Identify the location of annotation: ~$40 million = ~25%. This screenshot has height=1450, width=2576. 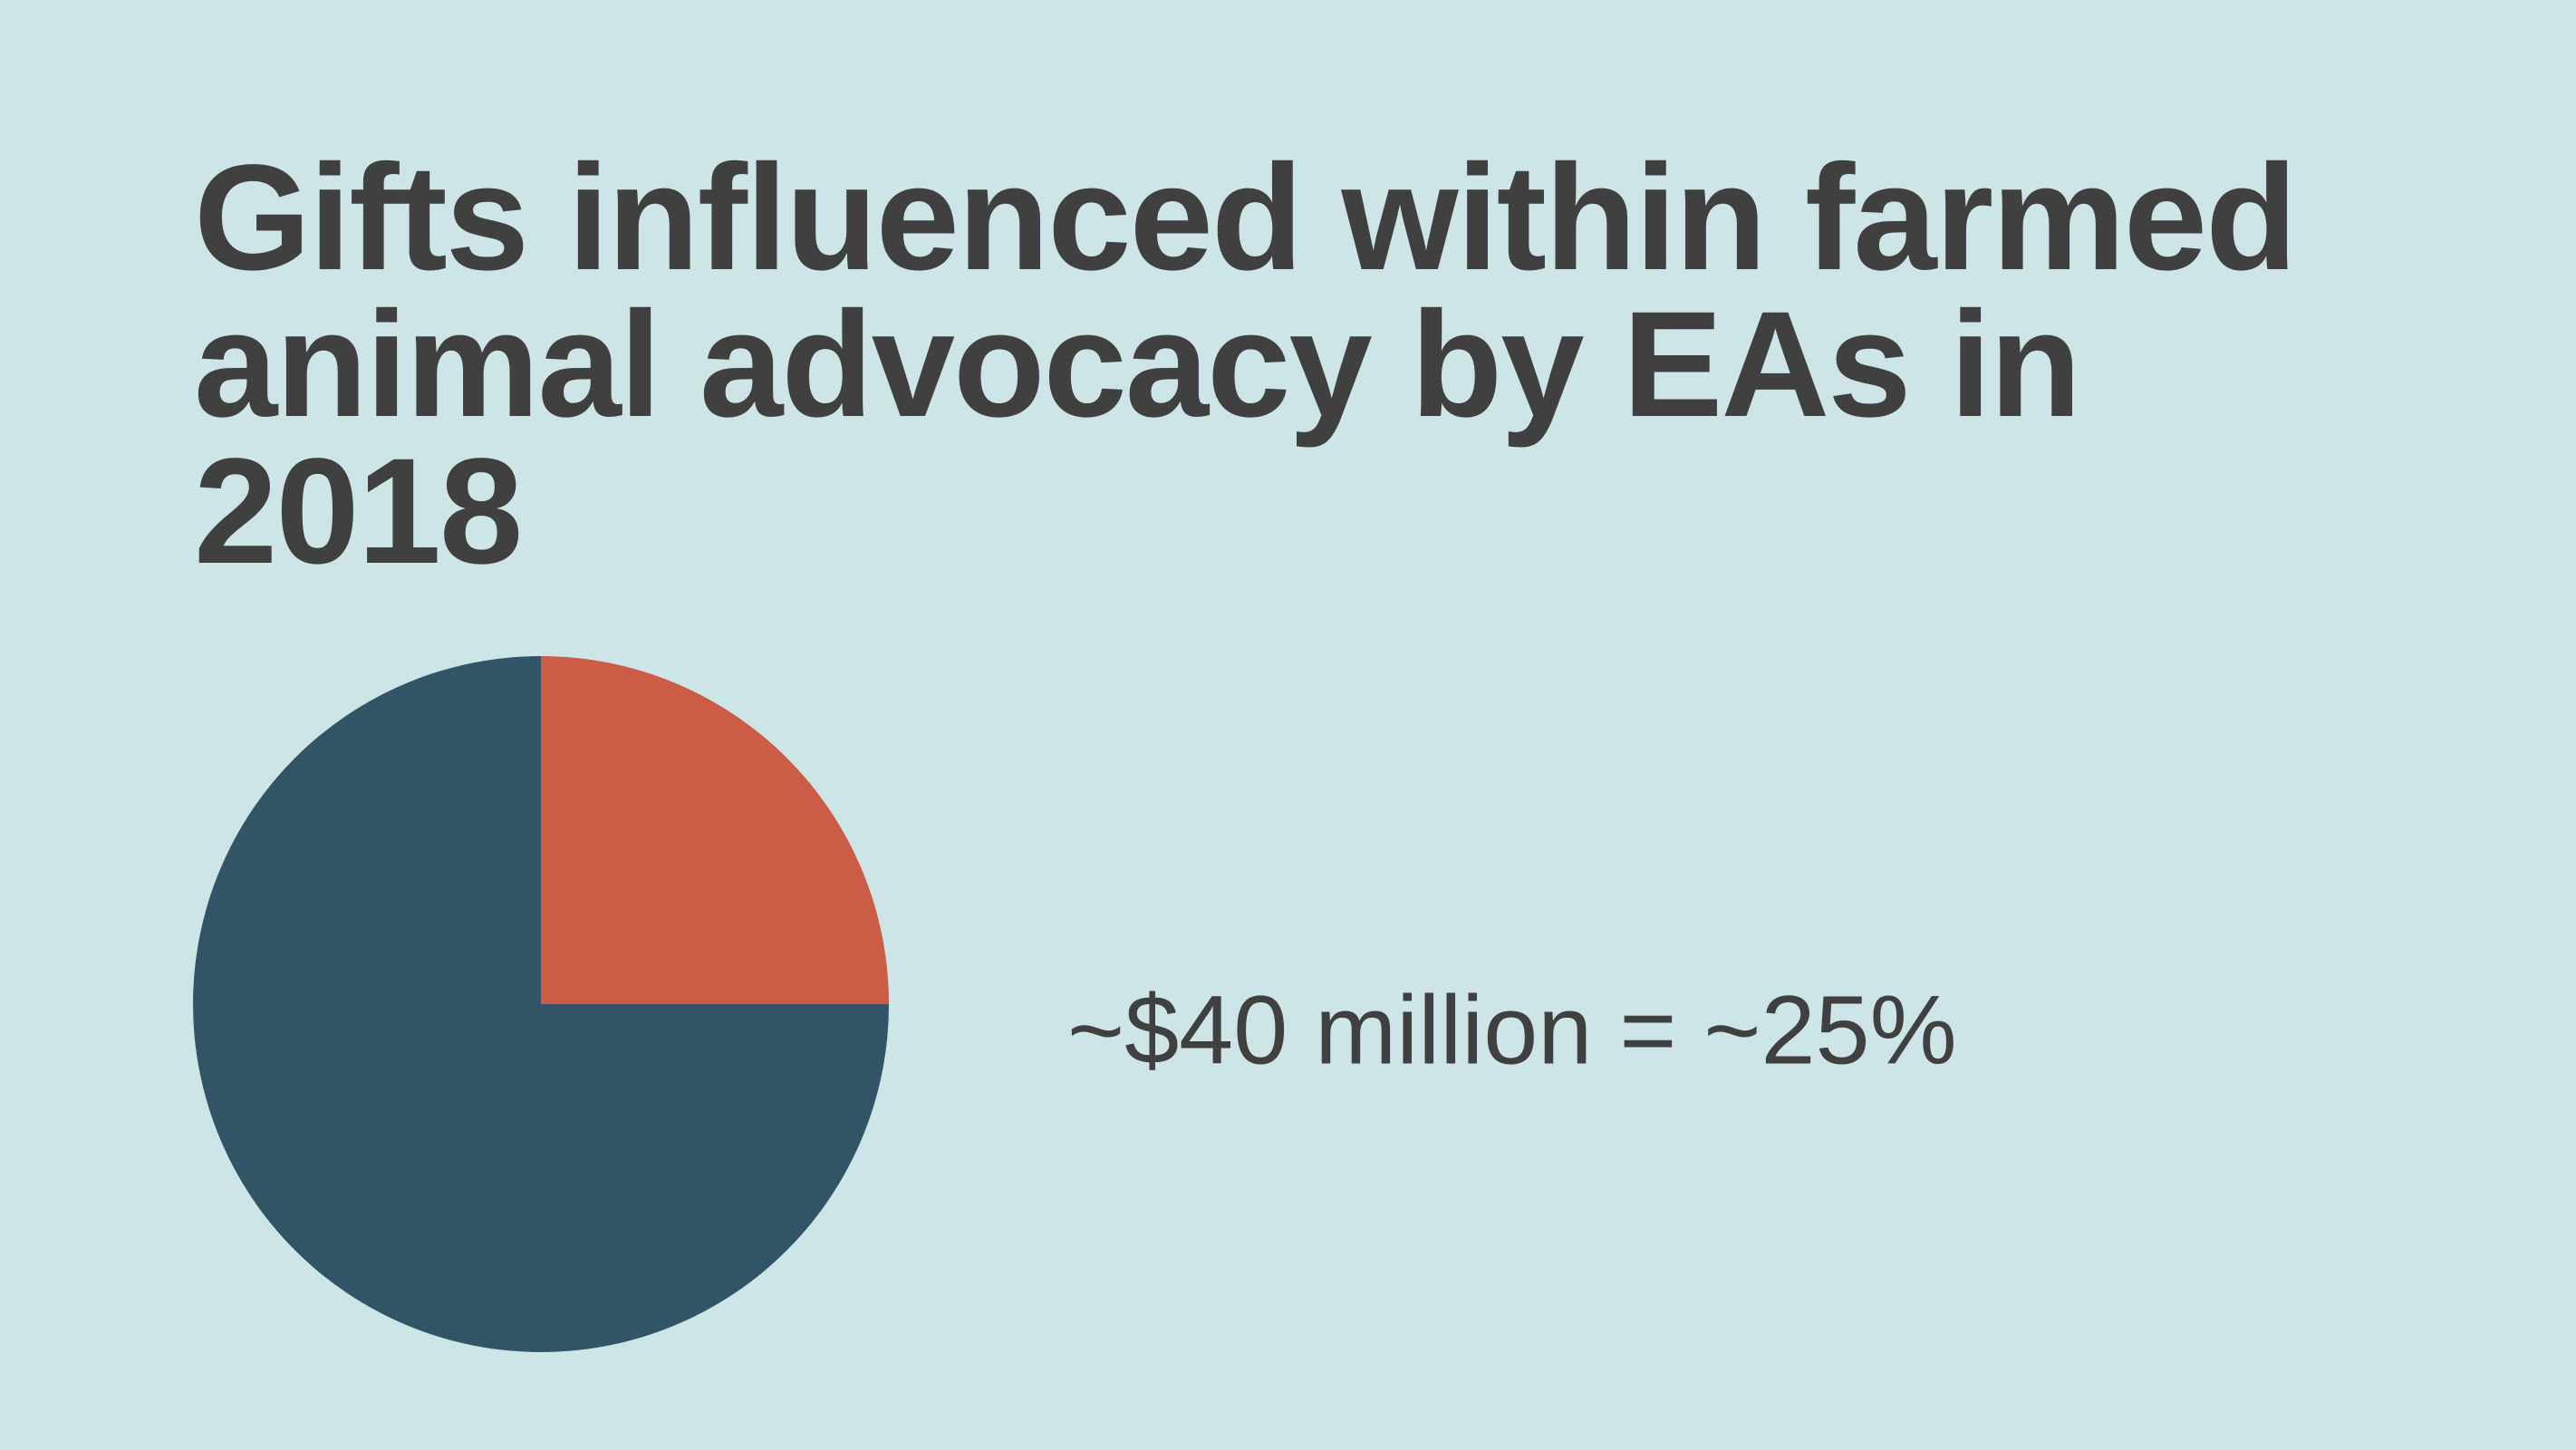
(1512, 1030).